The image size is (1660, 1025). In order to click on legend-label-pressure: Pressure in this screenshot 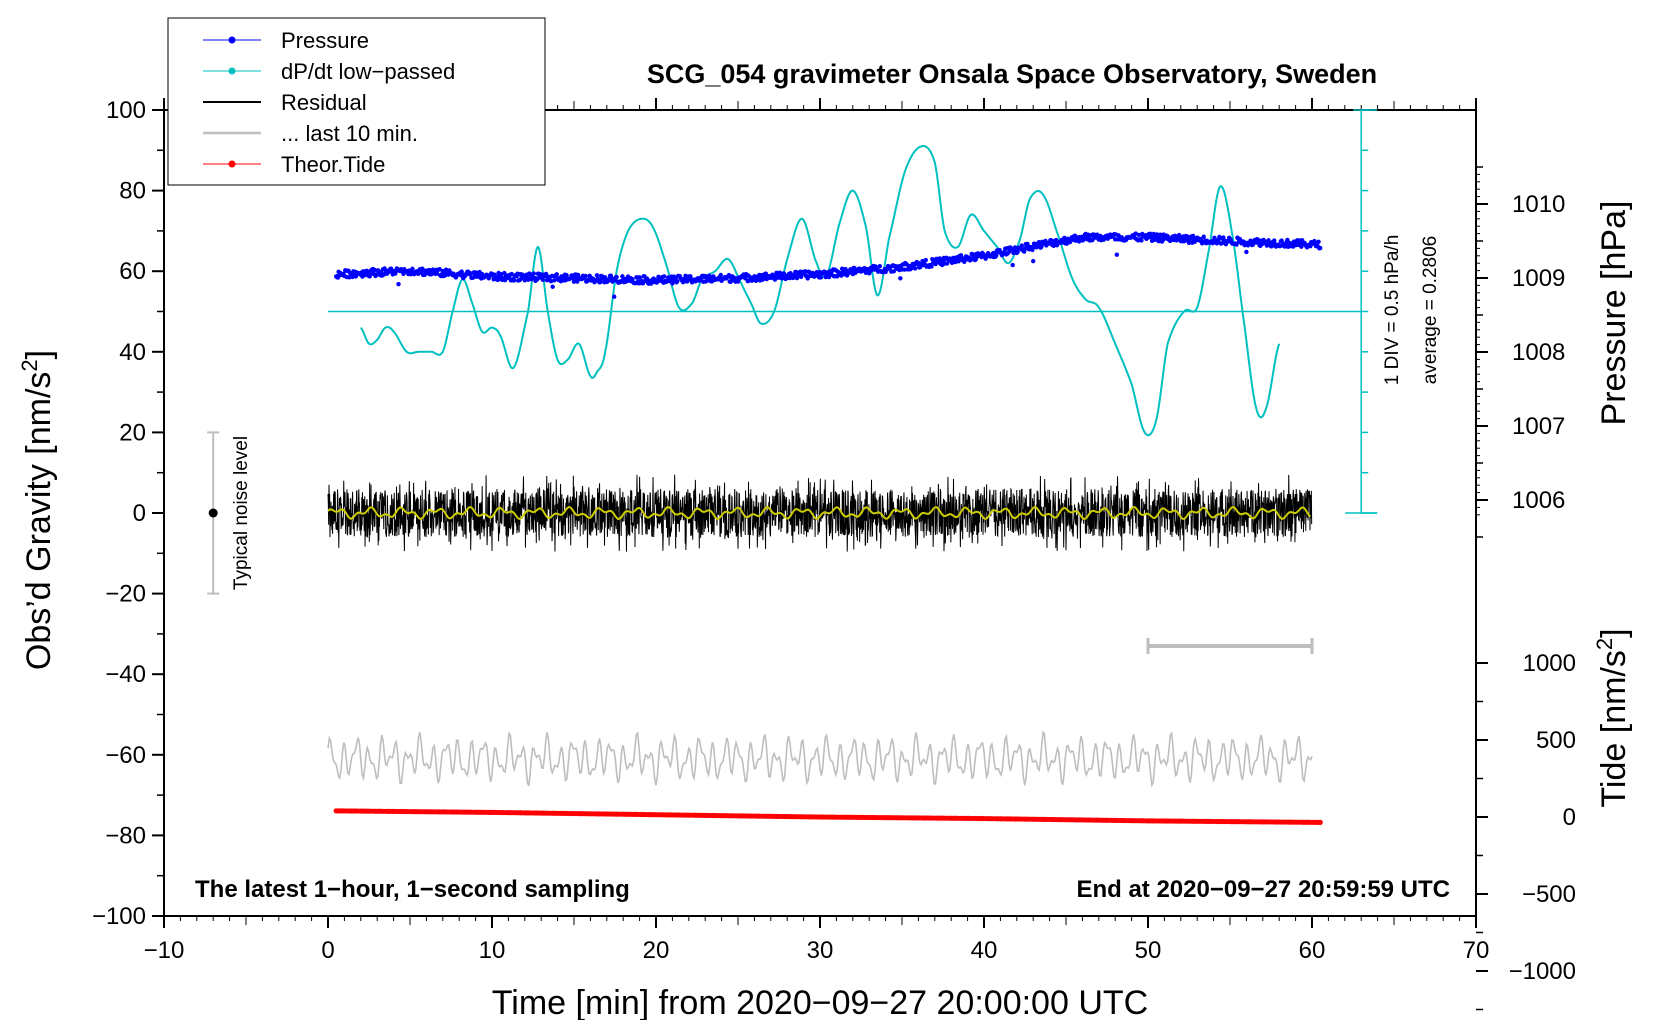, I will do `click(325, 40)`.